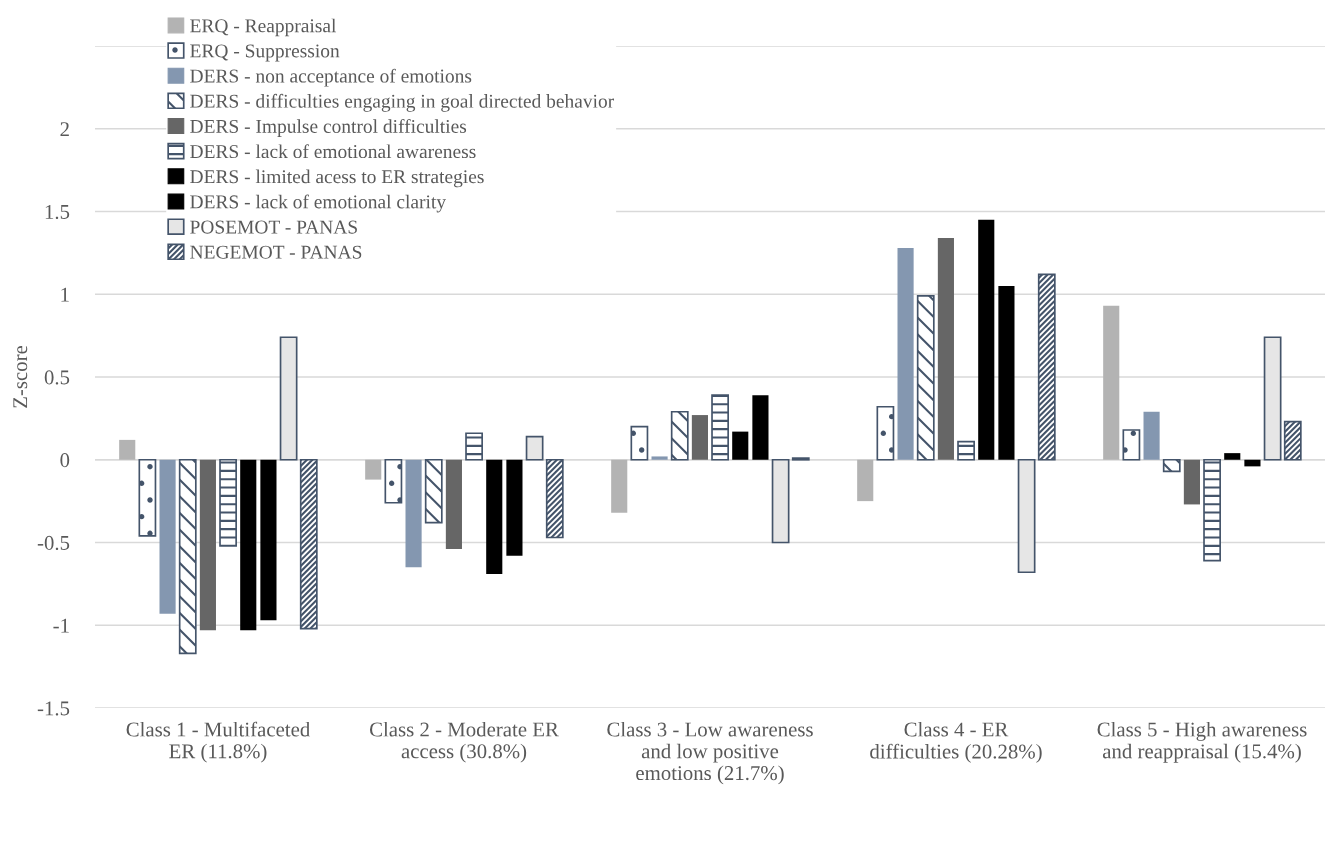  Describe the element at coordinates (265, 53) in the screenshot. I see `legend-label: ERQ - Suppression` at that location.